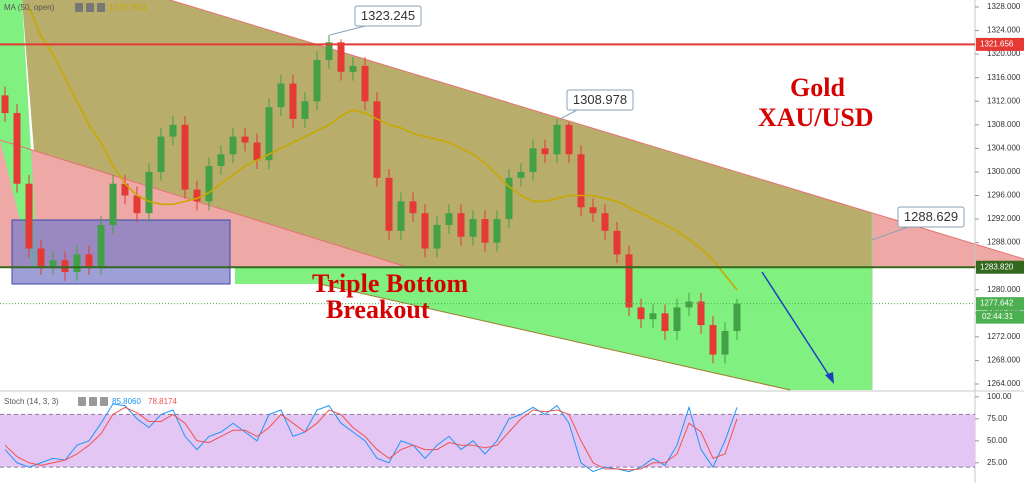  Describe the element at coordinates (1004, 30) in the screenshot. I see `y-tick-label: 1324.000` at that location.